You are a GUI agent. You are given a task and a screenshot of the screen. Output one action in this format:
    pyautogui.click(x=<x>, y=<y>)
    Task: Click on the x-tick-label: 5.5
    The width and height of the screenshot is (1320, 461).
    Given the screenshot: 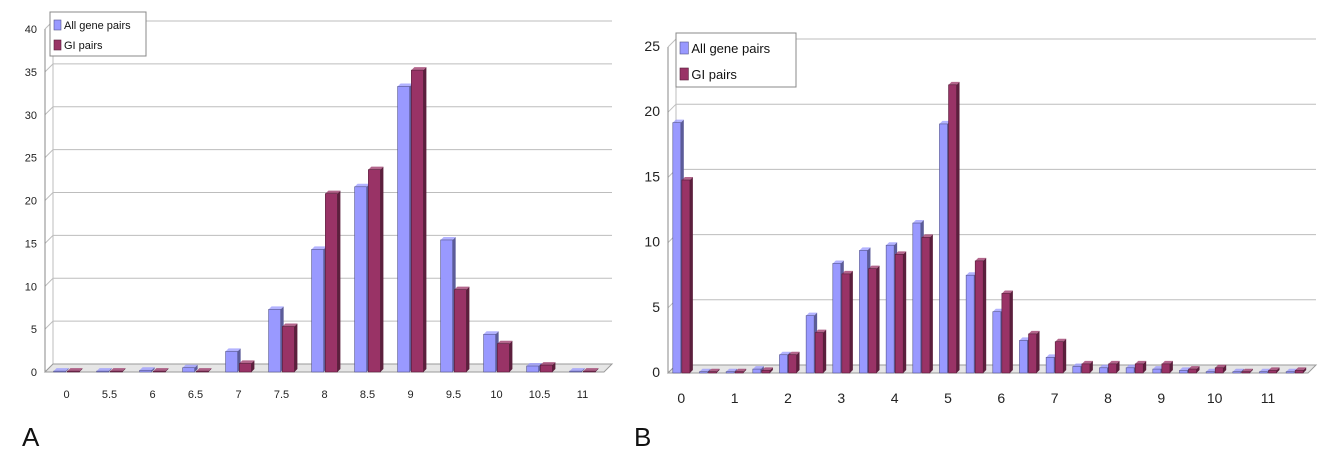 What is the action you would take?
    pyautogui.click(x=109, y=395)
    